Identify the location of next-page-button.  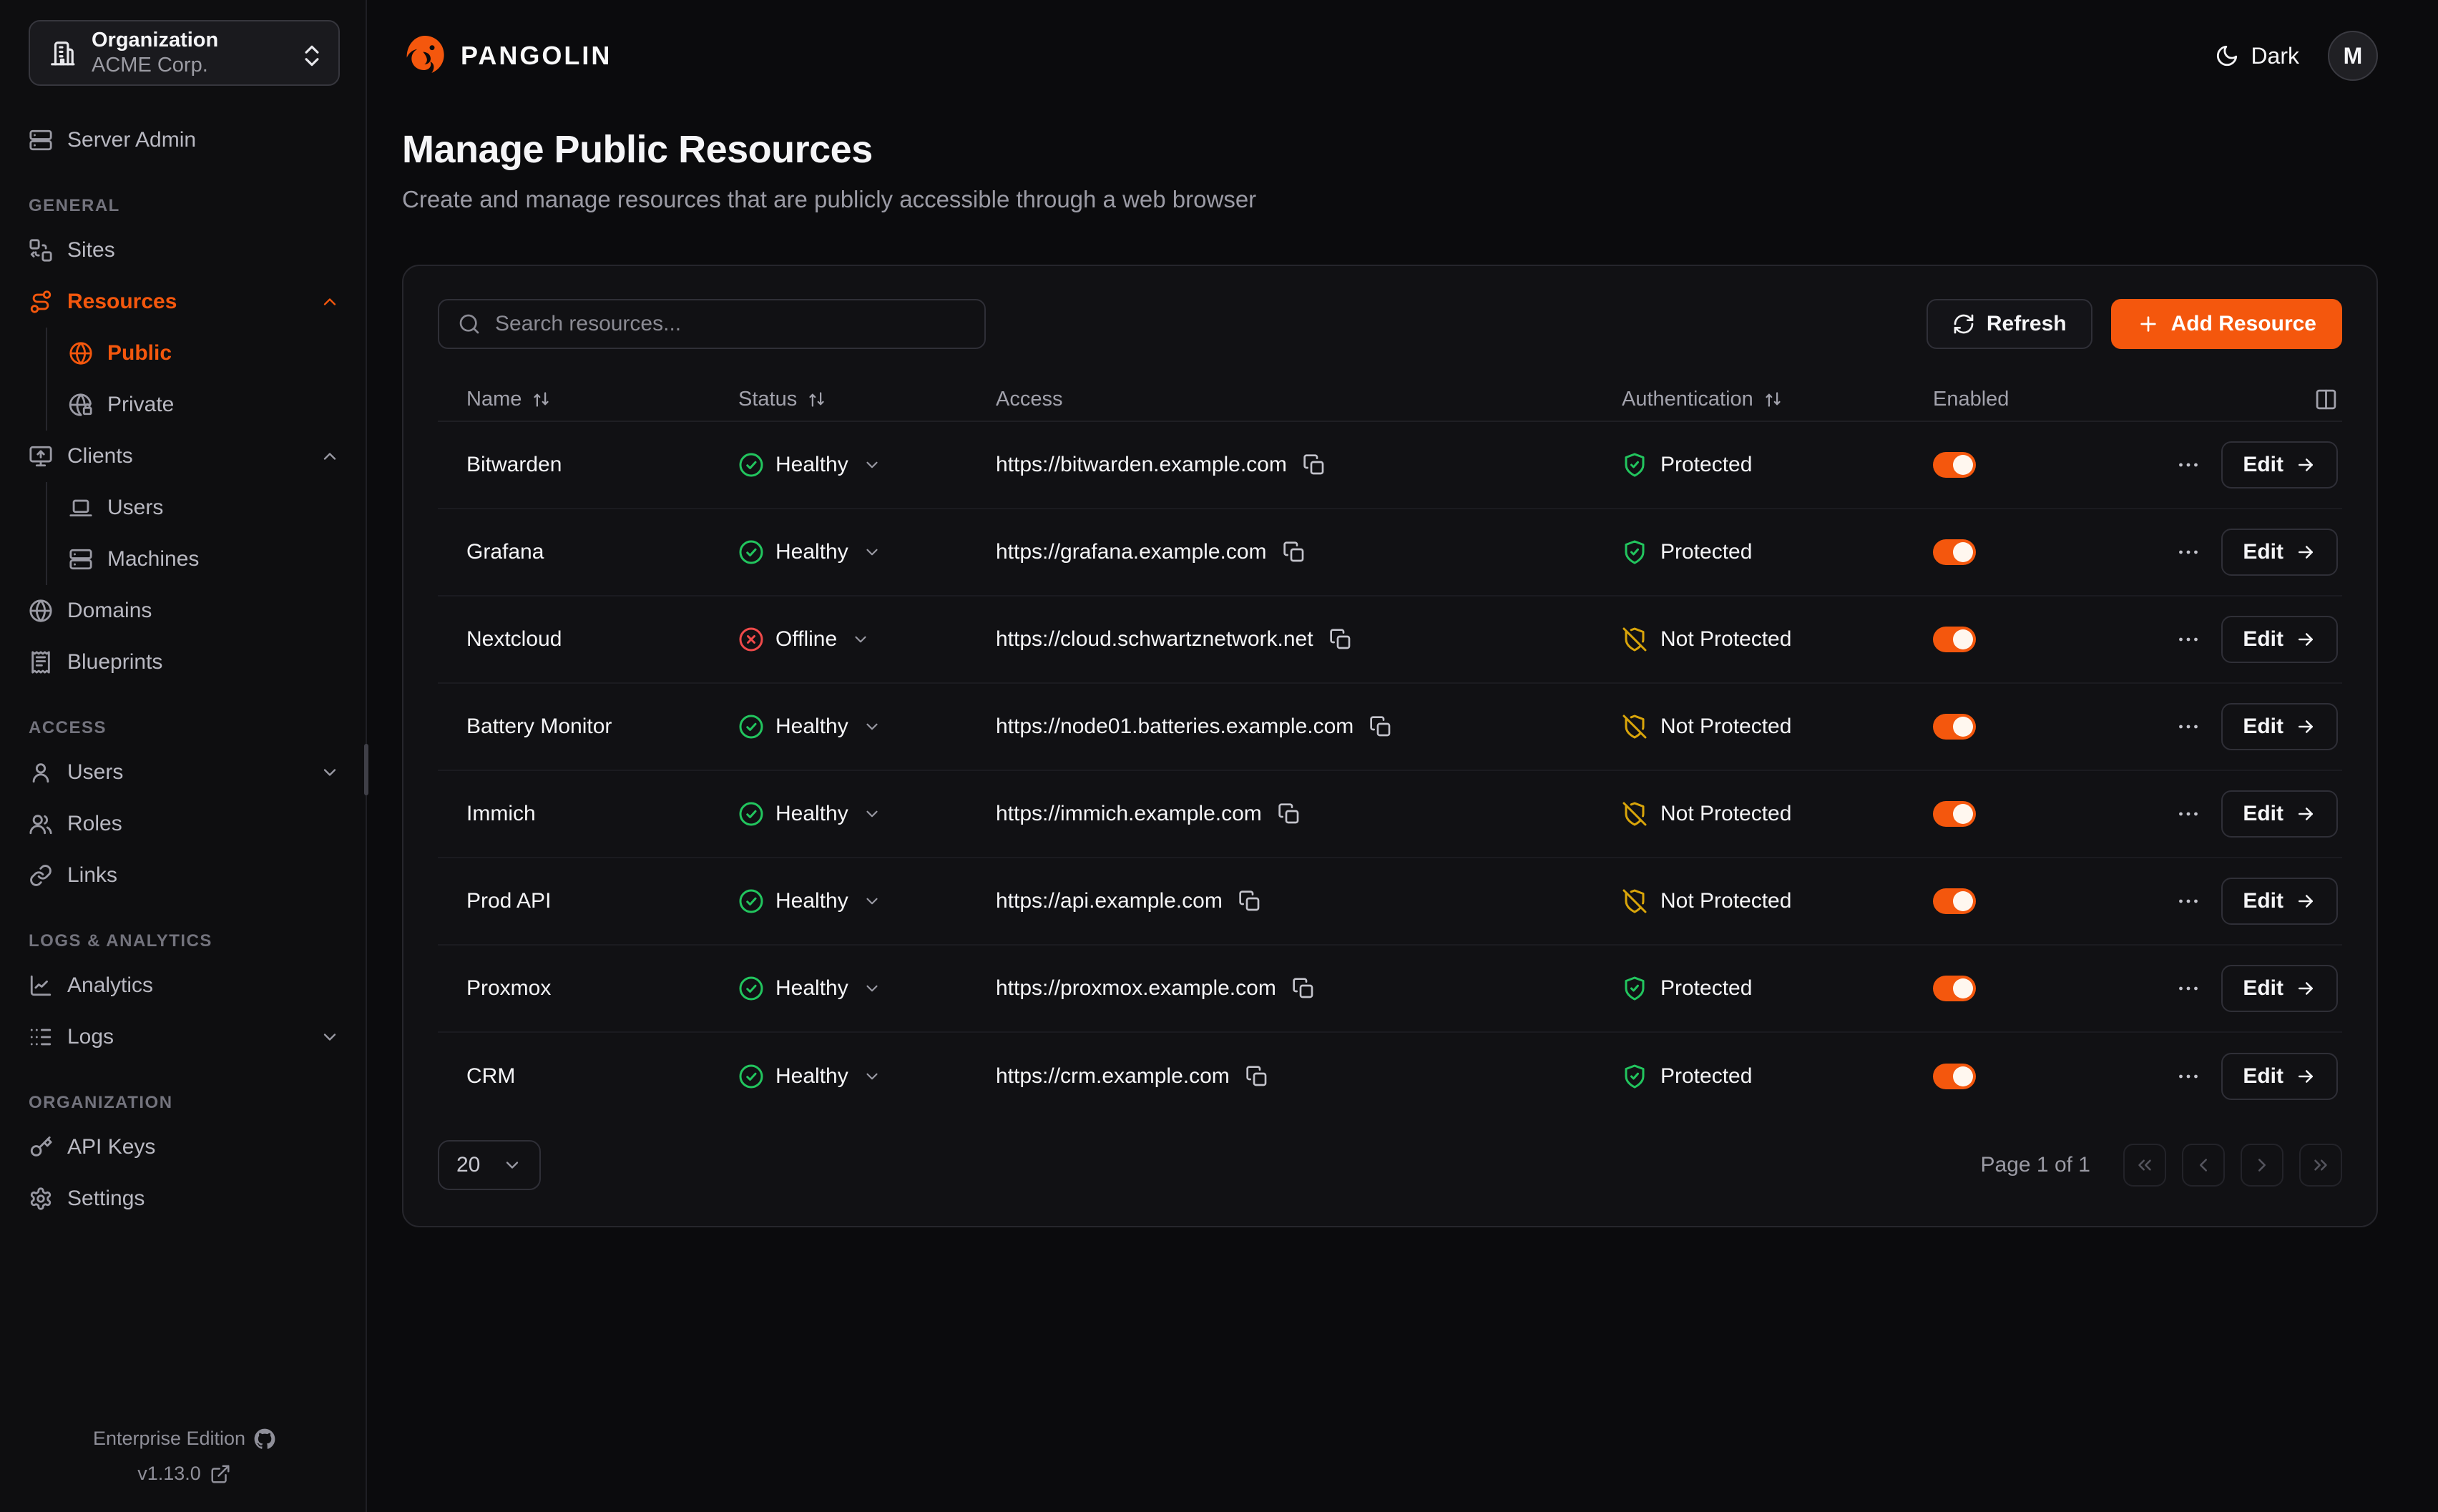
(2262, 1165).